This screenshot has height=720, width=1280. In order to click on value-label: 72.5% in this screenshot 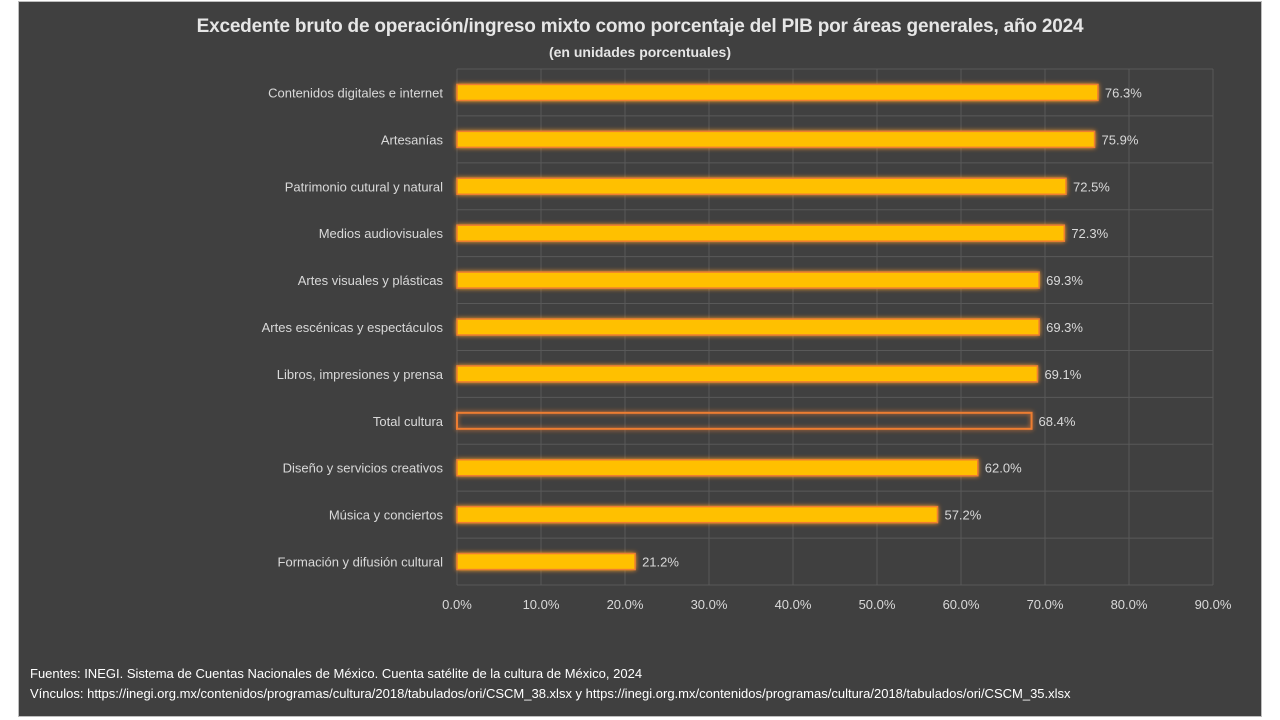, I will do `click(1091, 186)`.